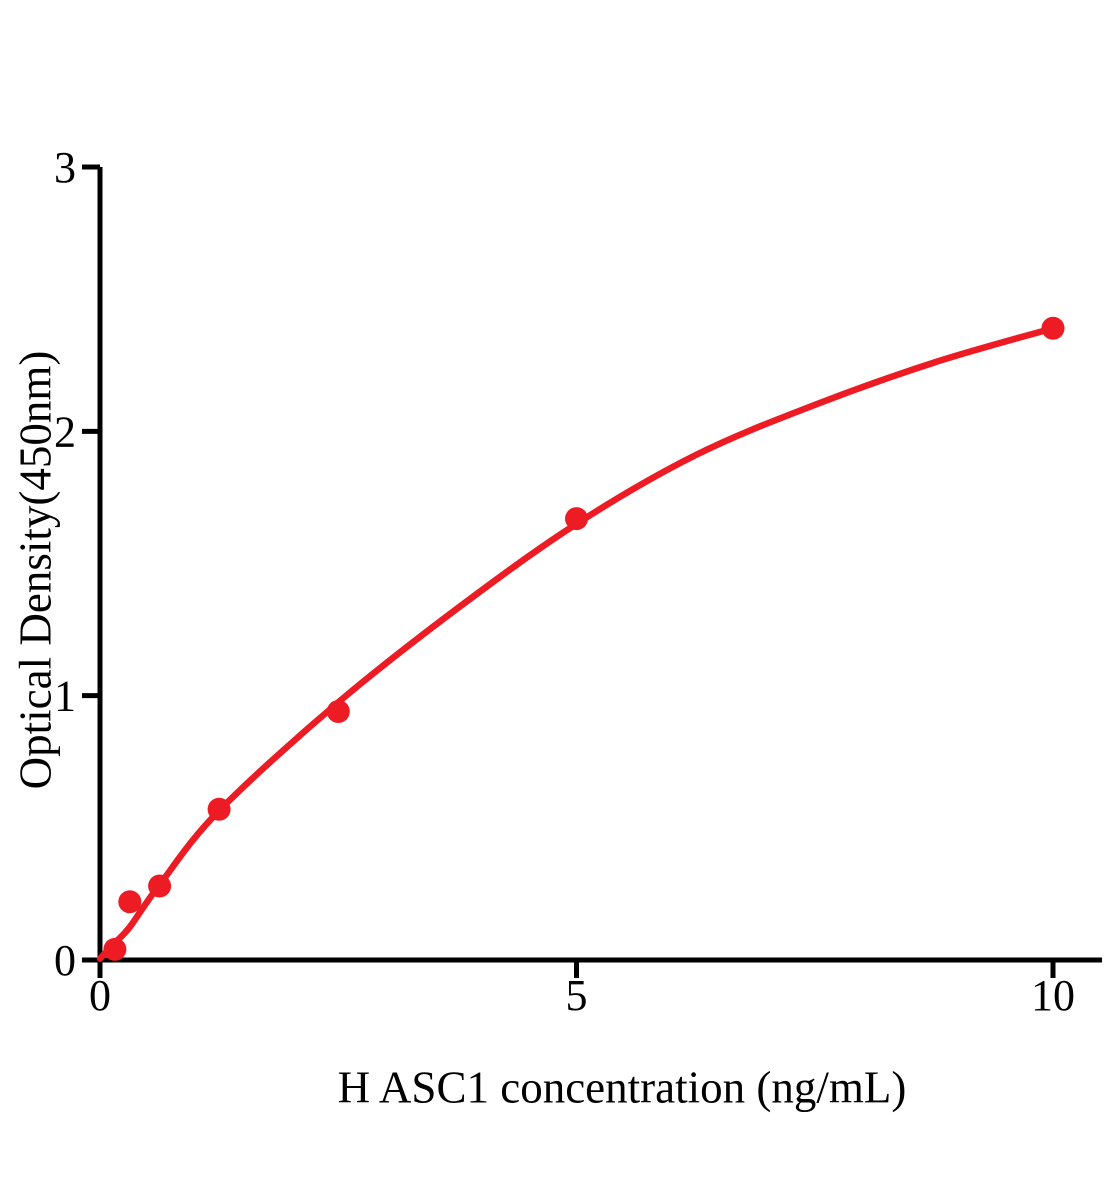 This screenshot has width=1104, height=1200. I want to click on y-tick-label: 0, so click(65, 960).